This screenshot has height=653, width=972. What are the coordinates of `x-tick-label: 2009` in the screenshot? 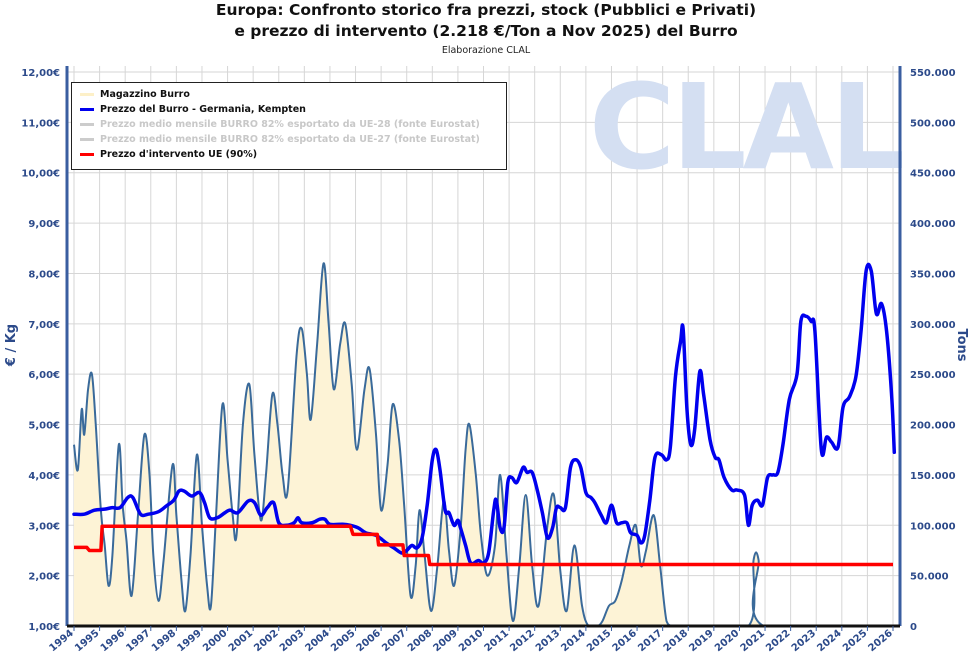 It's located at (445, 640).